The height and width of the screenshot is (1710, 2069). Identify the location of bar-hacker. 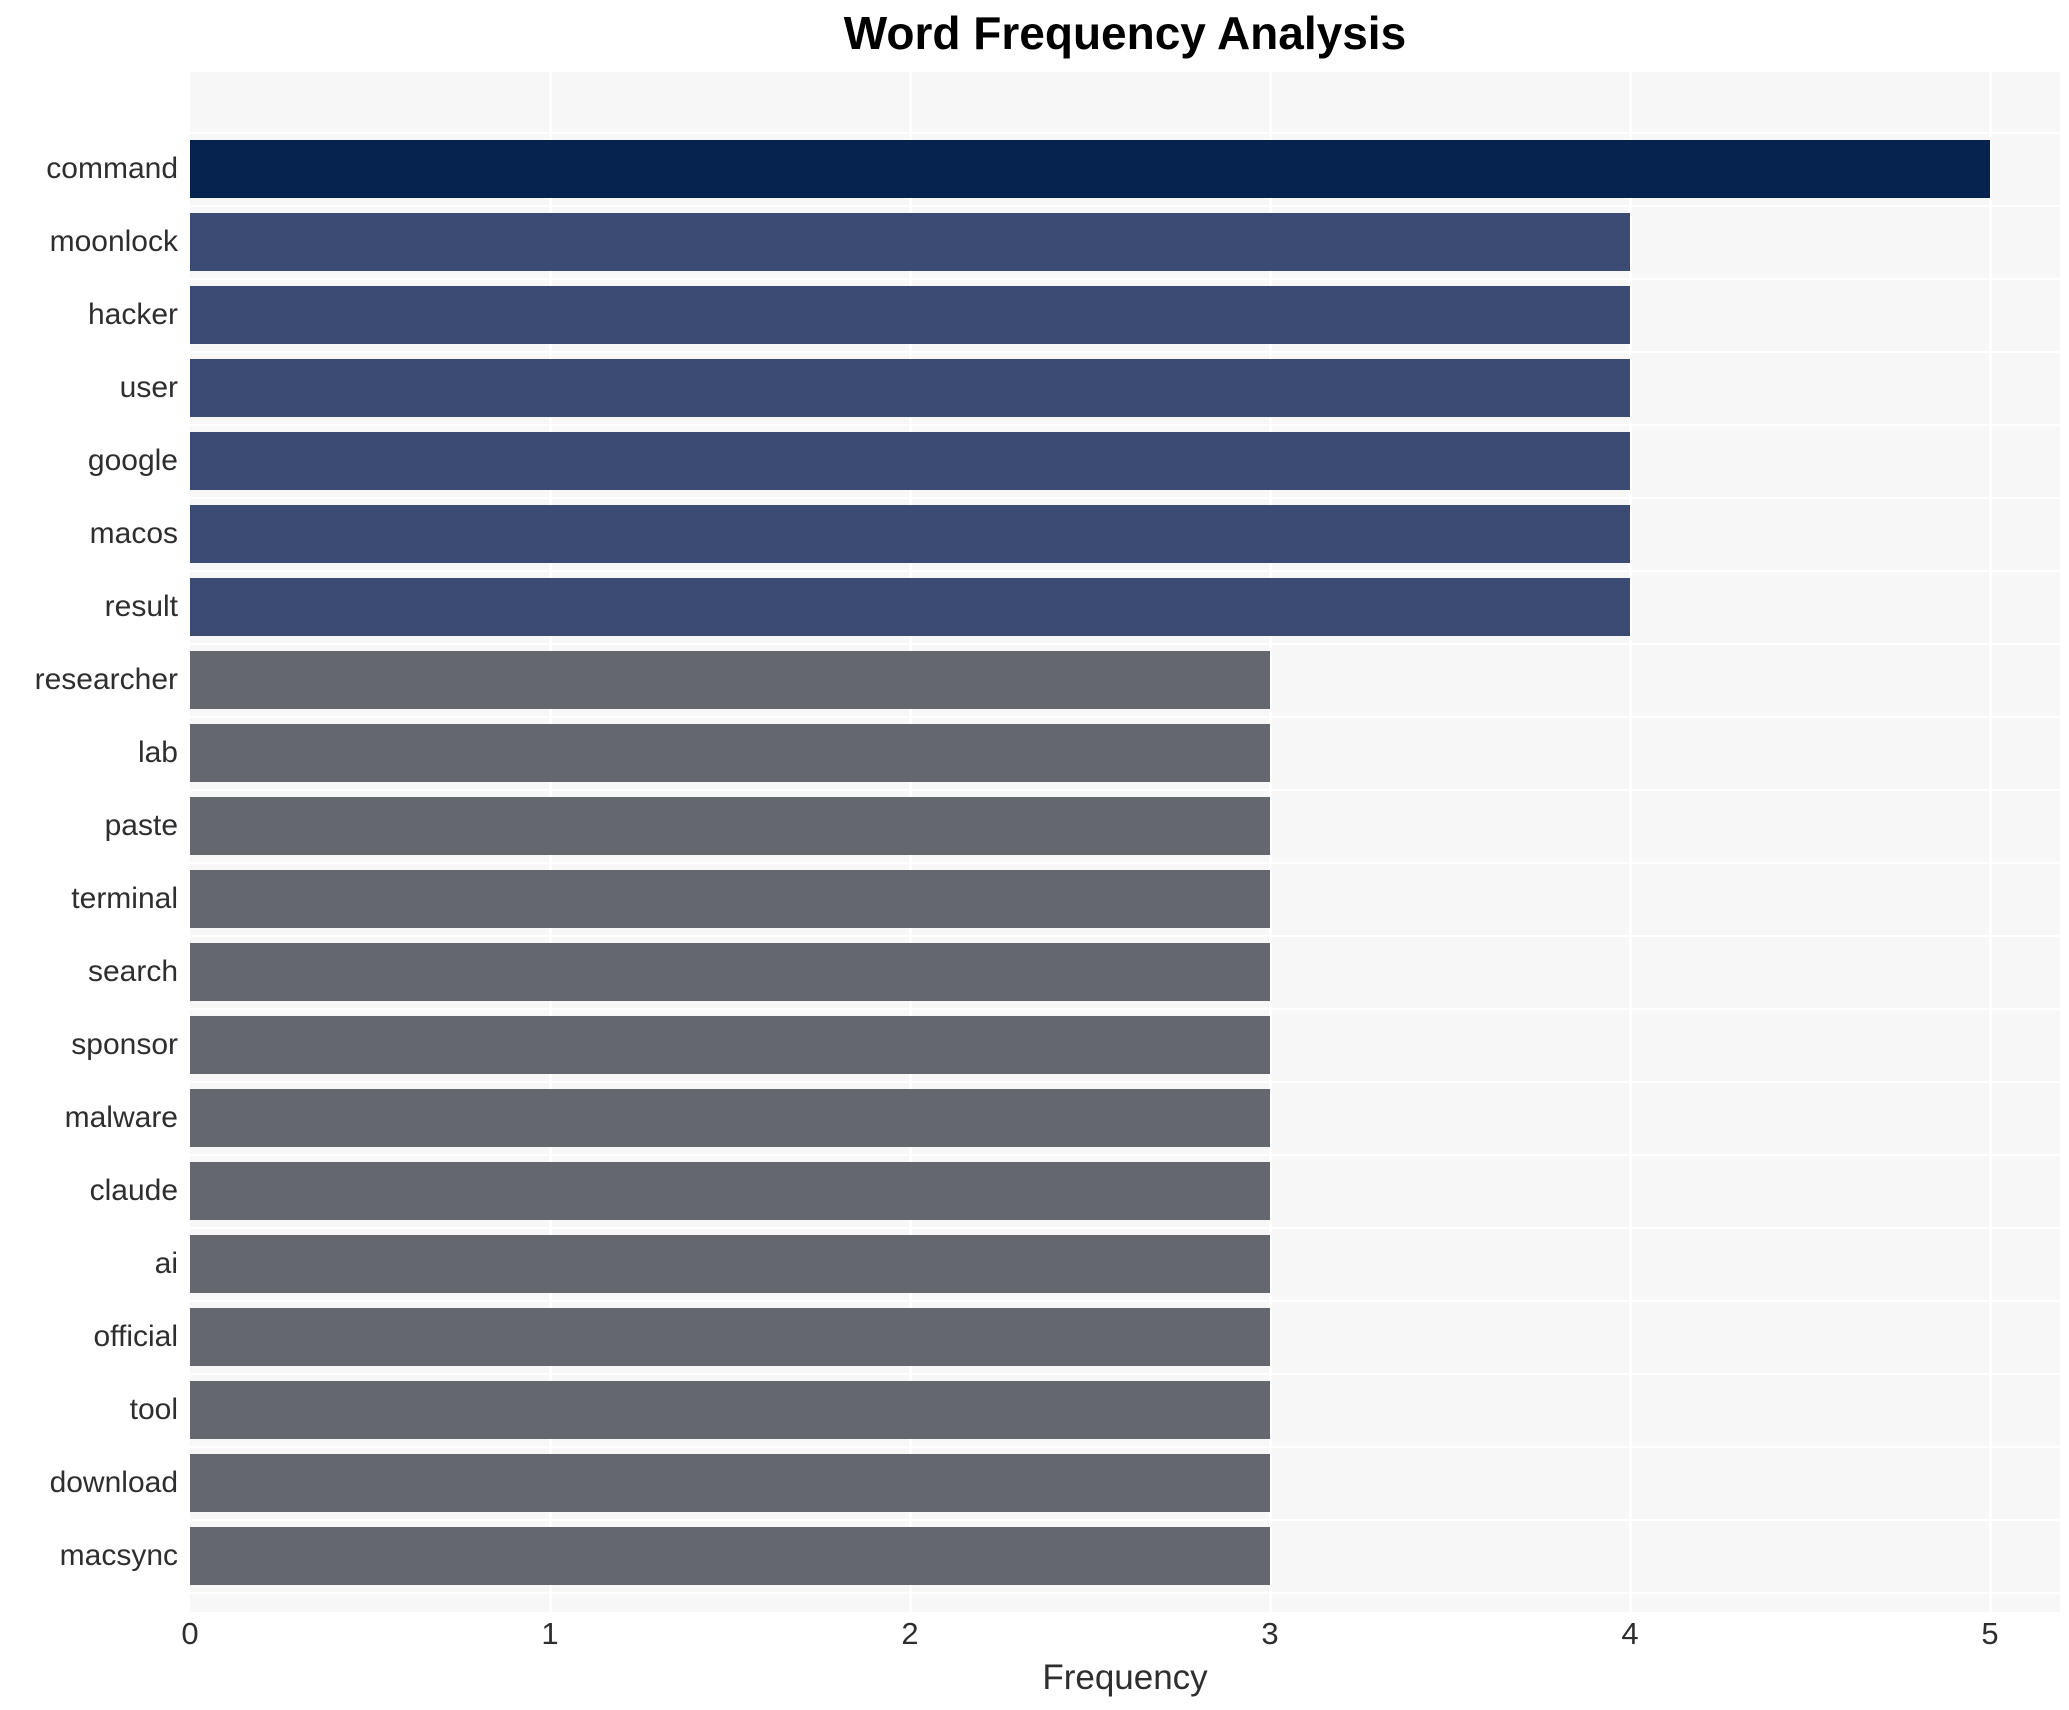
(910, 315).